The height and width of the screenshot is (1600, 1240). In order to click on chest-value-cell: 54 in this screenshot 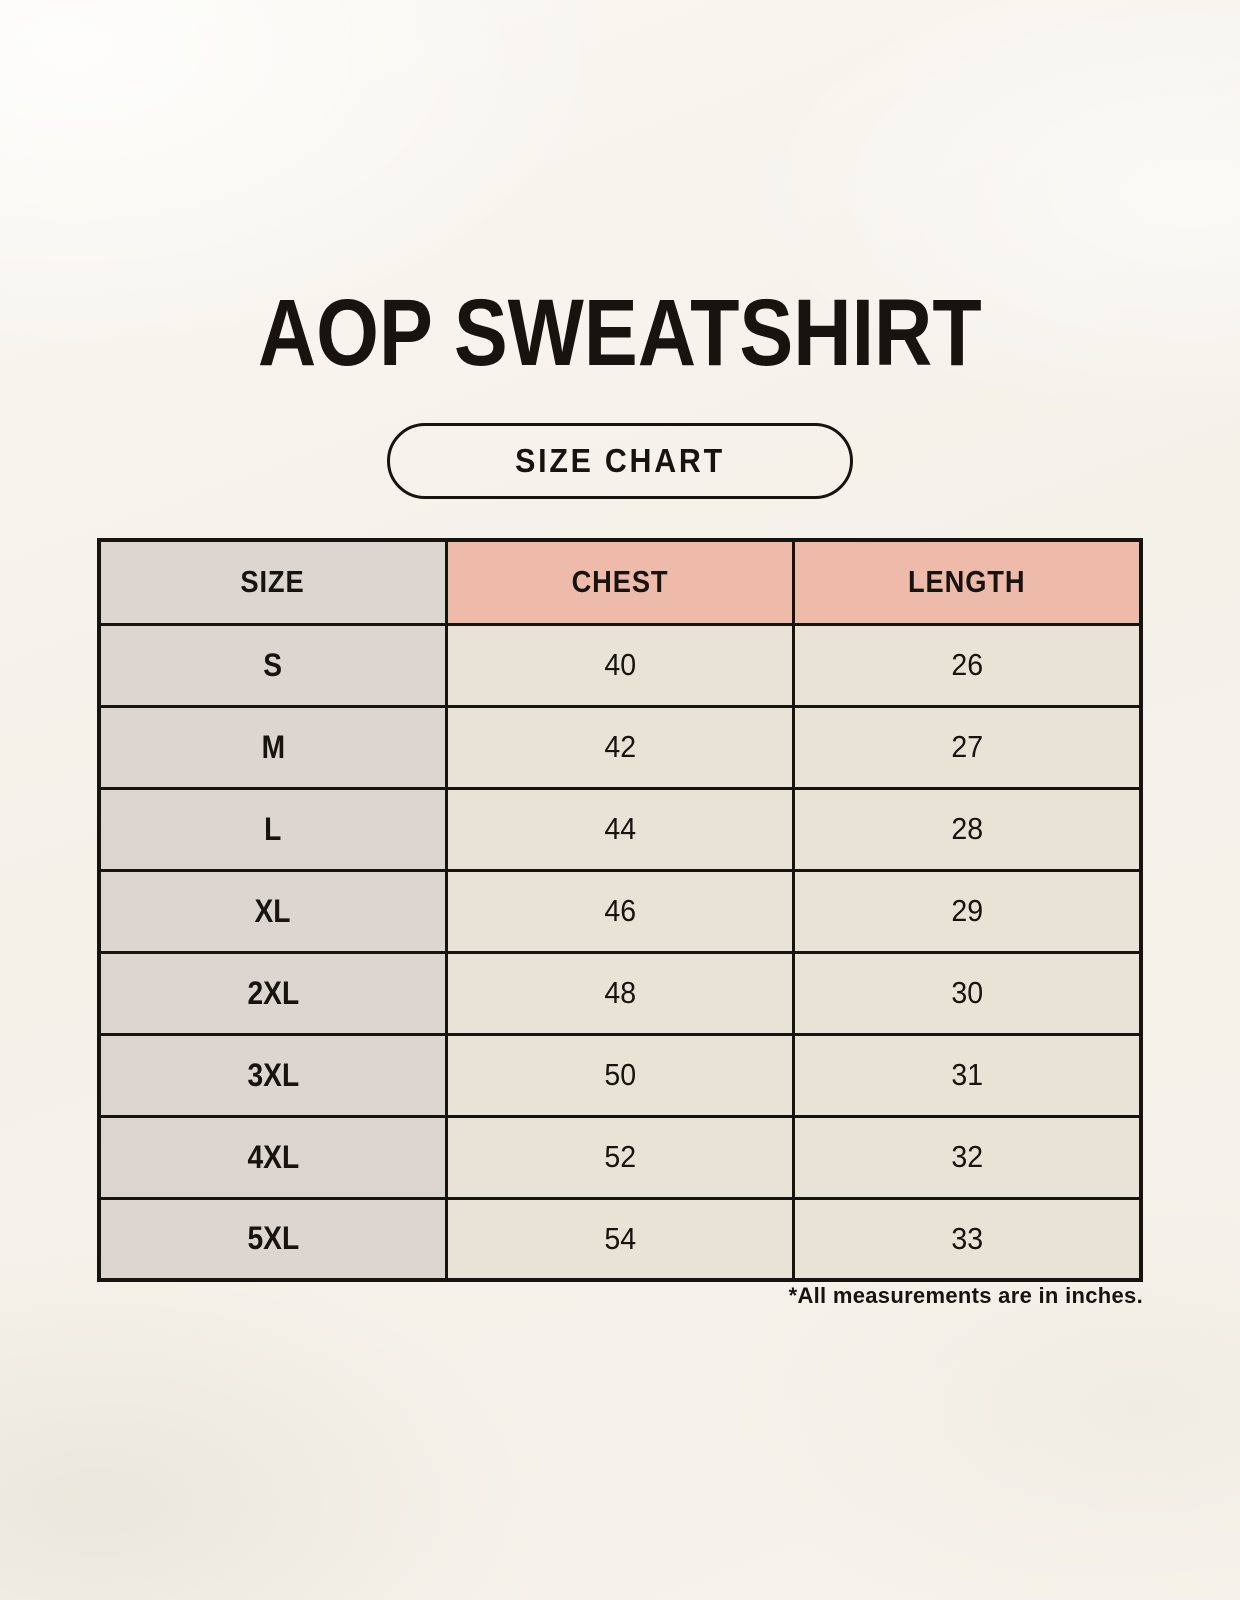, I will do `click(620, 1239)`.